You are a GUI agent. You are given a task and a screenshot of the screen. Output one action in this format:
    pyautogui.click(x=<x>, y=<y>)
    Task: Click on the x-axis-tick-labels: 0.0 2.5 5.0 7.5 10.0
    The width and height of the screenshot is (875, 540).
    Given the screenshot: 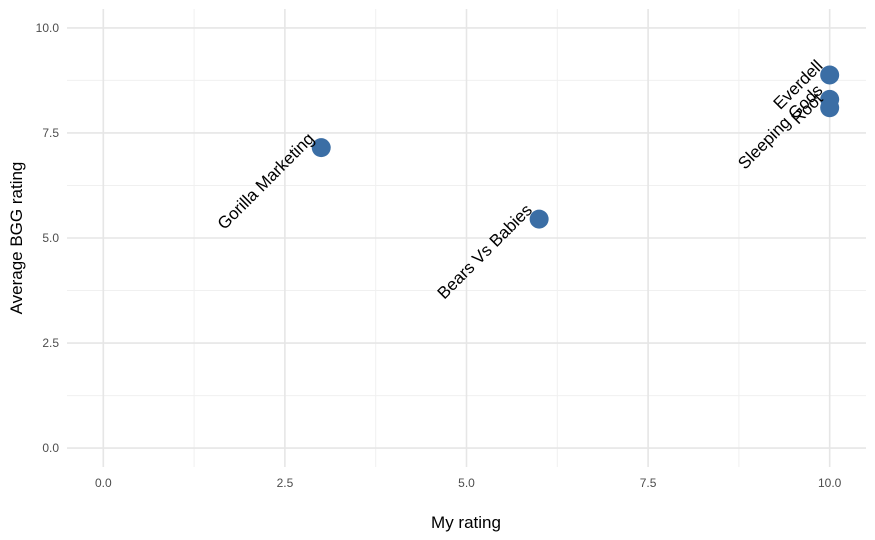 What is the action you would take?
    pyautogui.click(x=468, y=483)
    